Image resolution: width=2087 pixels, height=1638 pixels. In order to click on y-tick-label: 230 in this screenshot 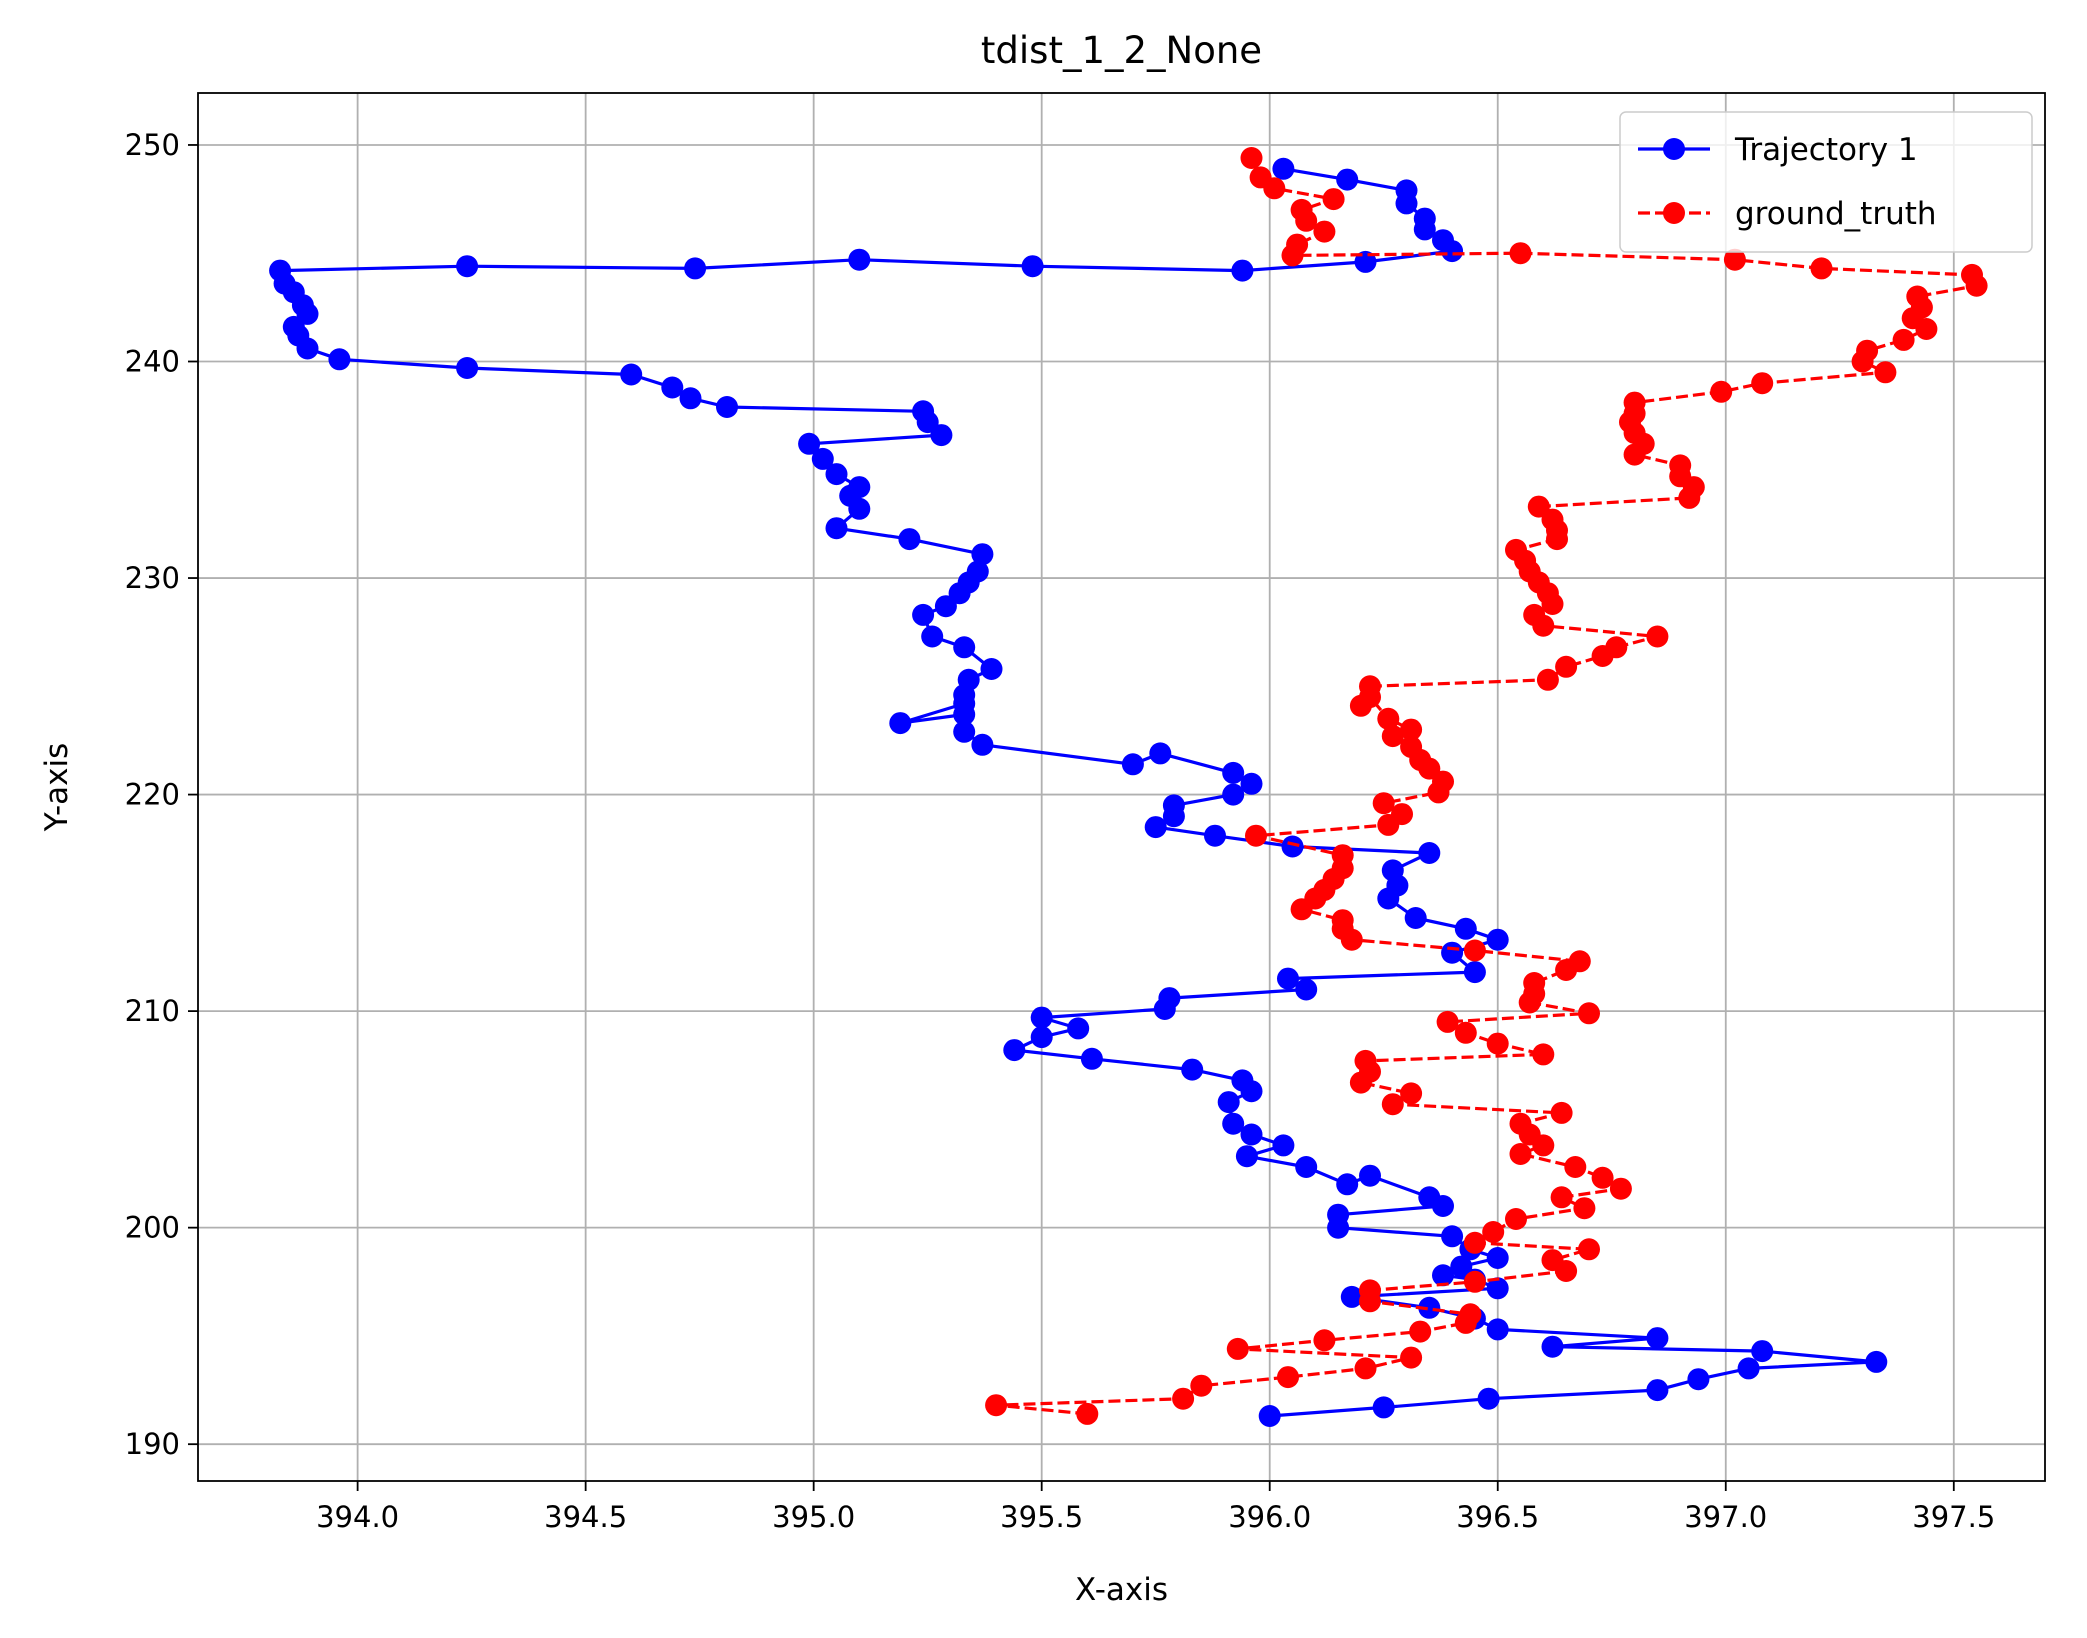, I will do `click(152, 578)`.